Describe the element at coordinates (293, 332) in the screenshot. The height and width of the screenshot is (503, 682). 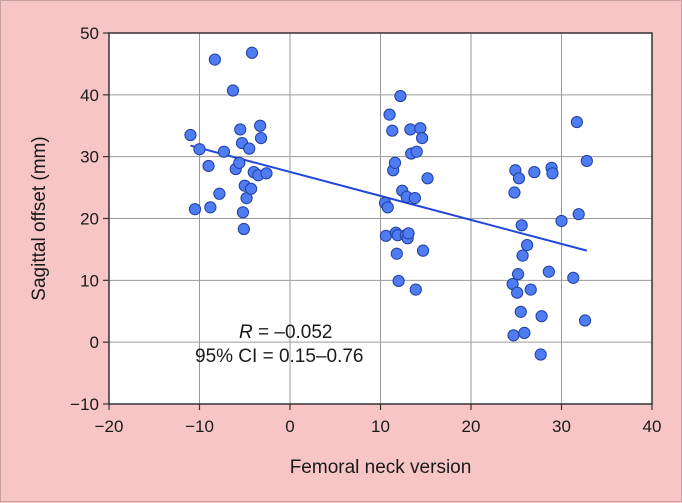
I see `r-value: = –0.052` at that location.